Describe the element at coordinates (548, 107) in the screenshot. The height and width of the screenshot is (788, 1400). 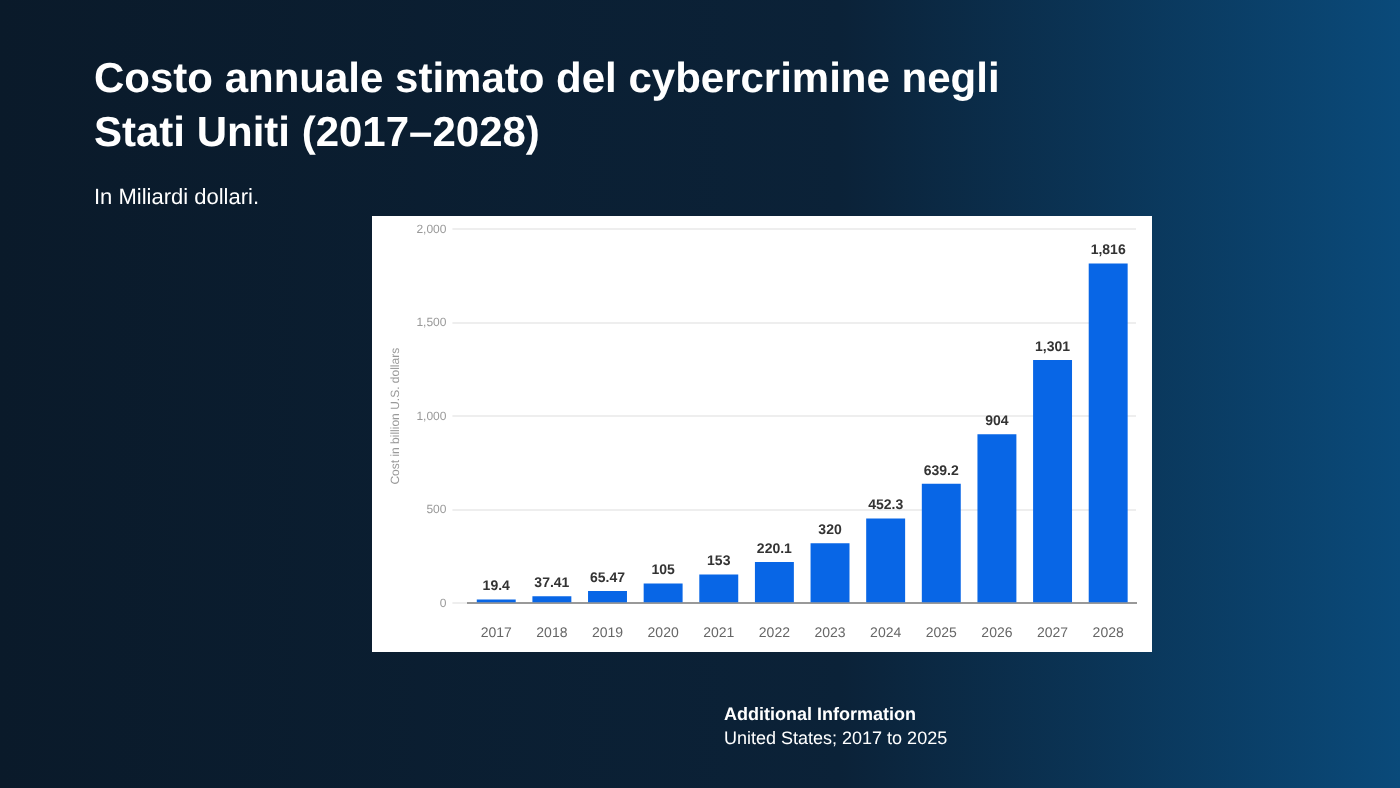
I see `chart-title: Costo annuale stimato del cybercrimine negli Stati Uniti (2017–2028)` at that location.